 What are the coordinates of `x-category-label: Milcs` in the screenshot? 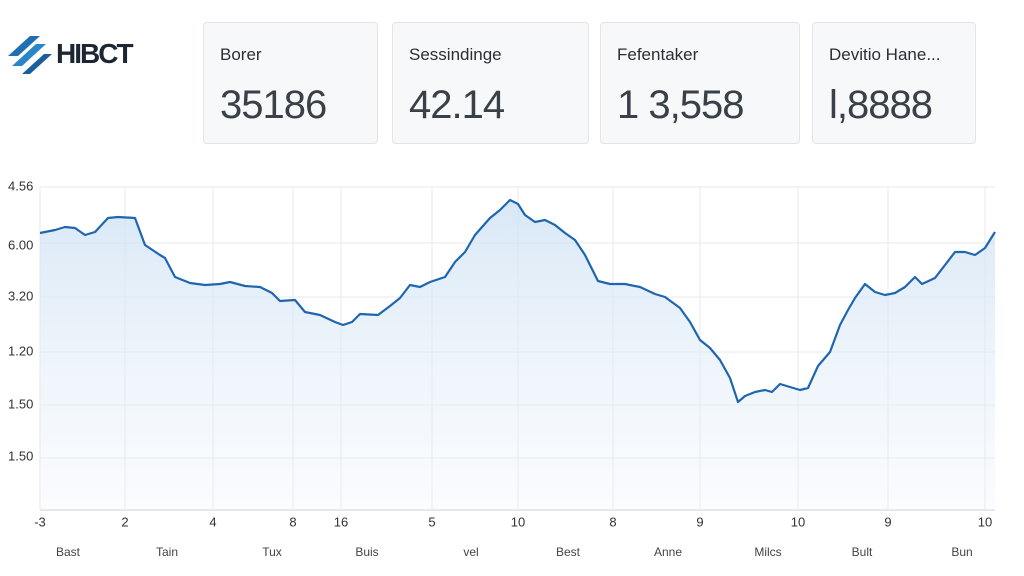 It's located at (767, 552).